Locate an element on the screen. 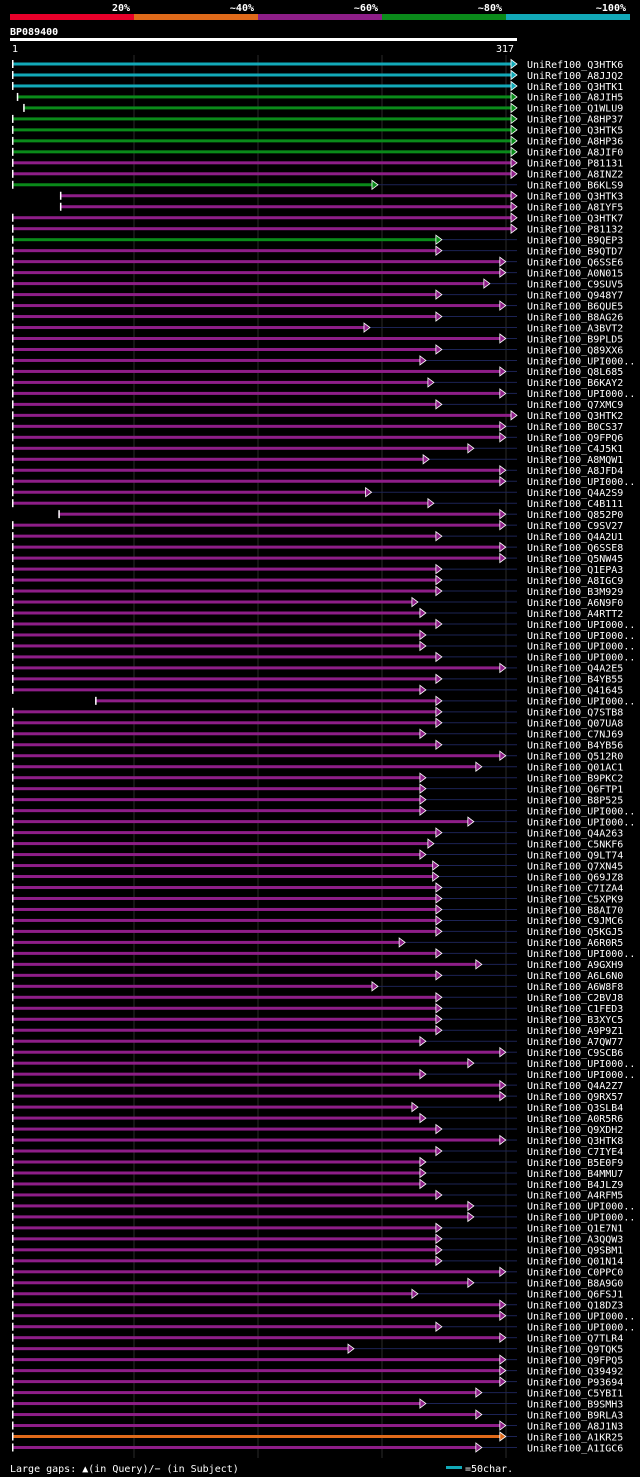  hit-row: UniRef100_Q7TLR4 is located at coordinates (317, 1338).